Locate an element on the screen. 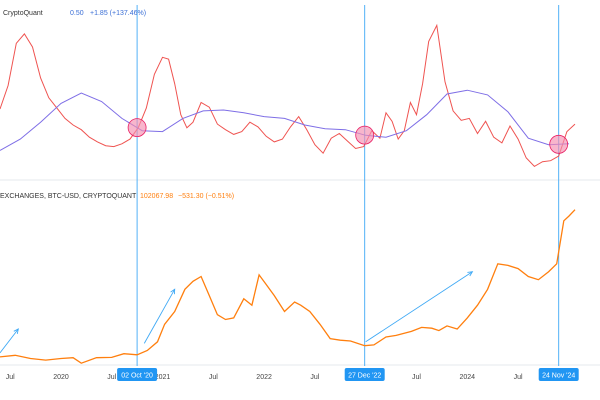  x-tick-label: 2022 is located at coordinates (264, 377).